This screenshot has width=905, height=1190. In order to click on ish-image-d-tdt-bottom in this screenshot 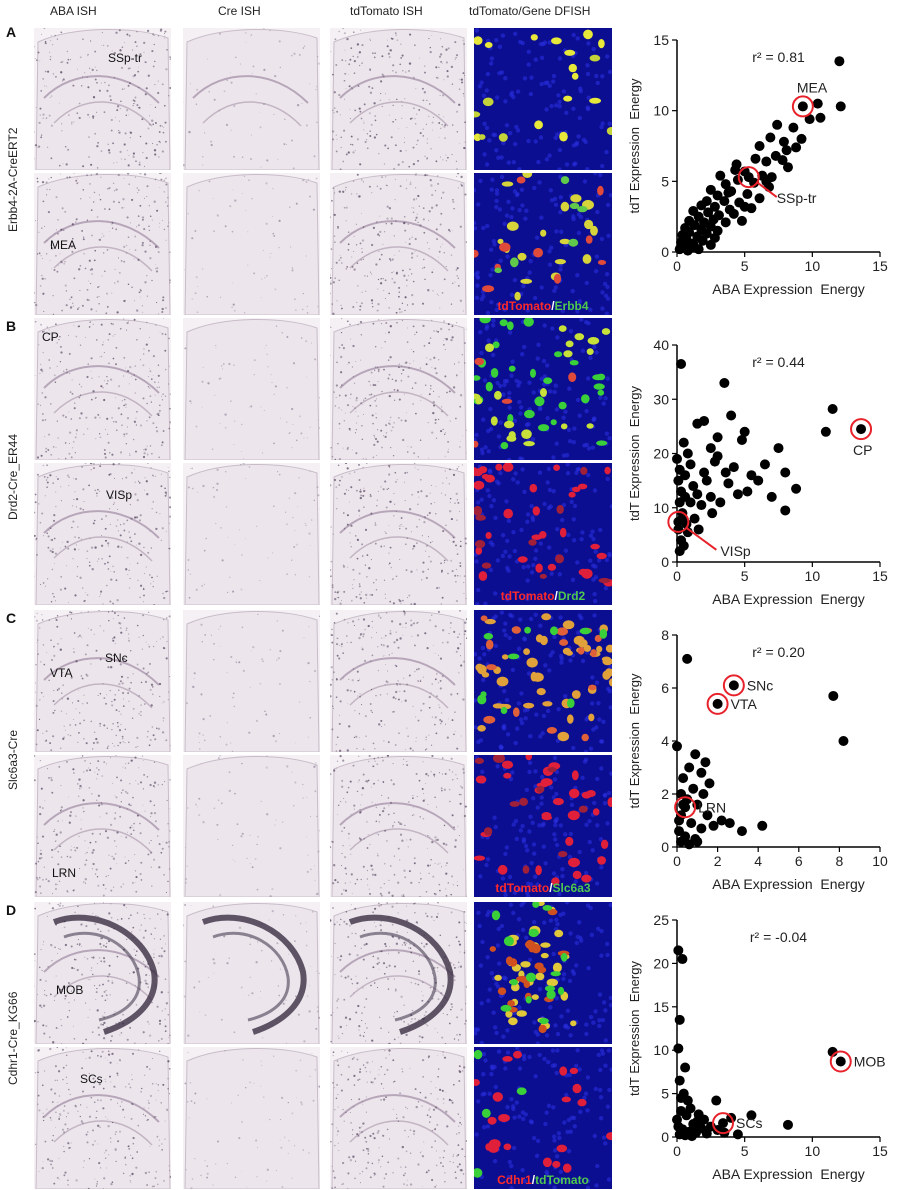, I will do `click(398, 1118)`.